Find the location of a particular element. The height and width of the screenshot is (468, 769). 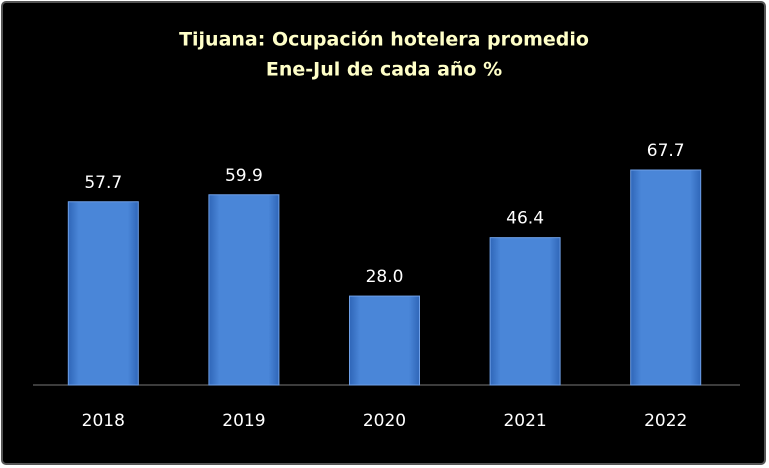

chart-subtitle: Ene-Jul de cada año % is located at coordinates (384, 70).